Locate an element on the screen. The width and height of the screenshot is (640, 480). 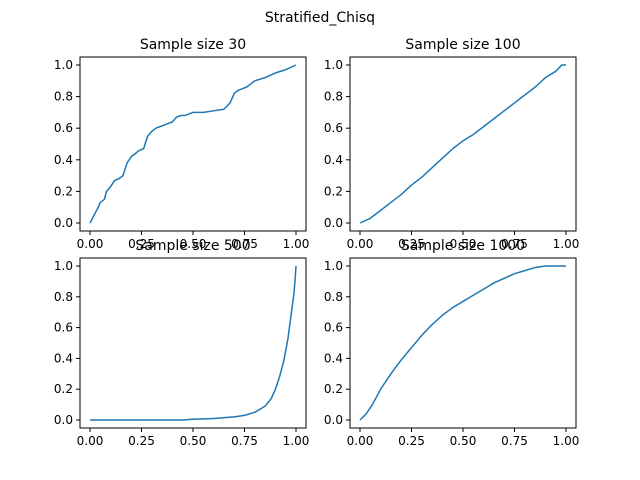
subplot-title: Sample size 1000 is located at coordinates (463, 246).